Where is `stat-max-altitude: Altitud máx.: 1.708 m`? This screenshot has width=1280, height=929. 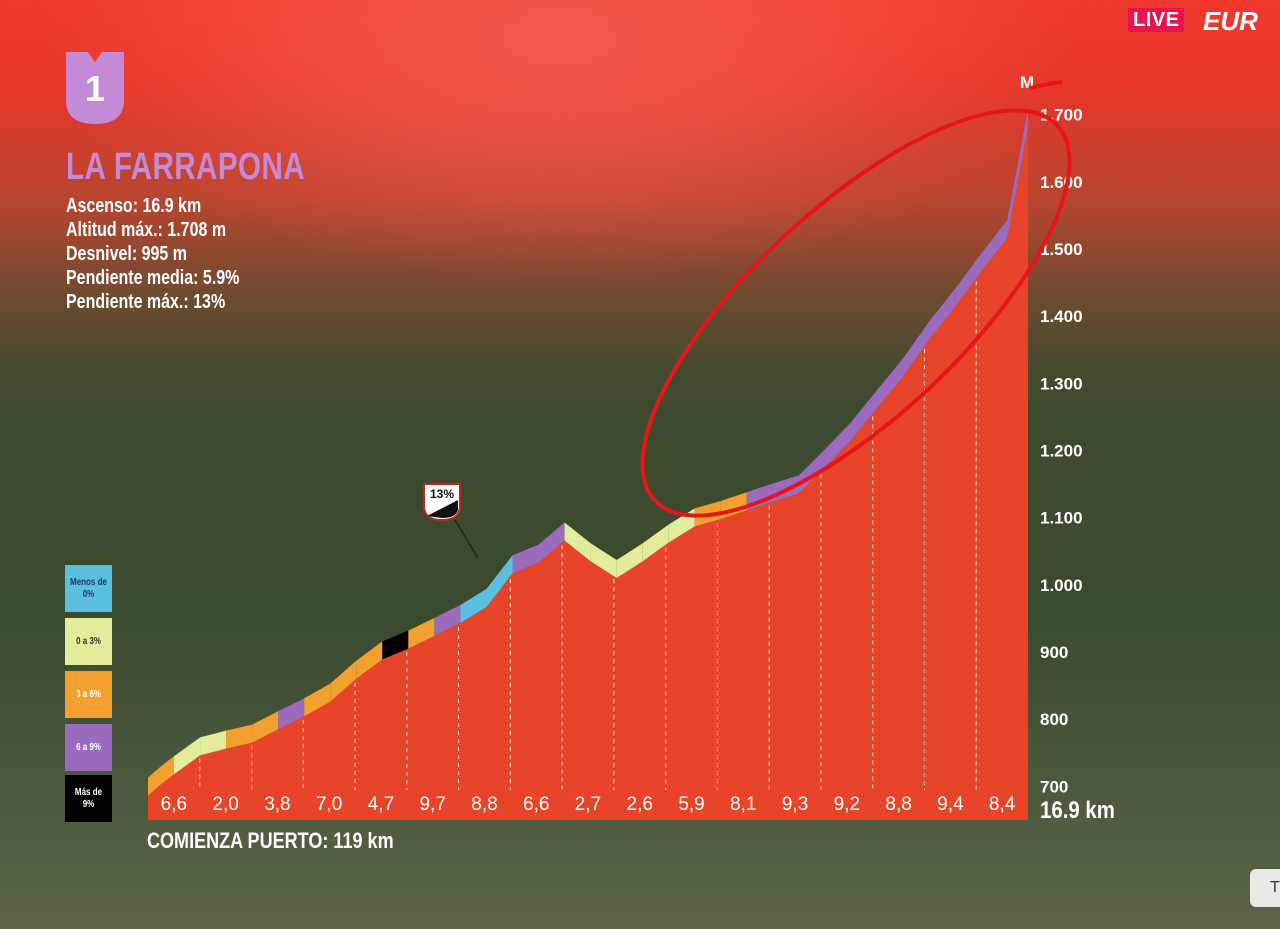
stat-max-altitude: Altitud máx.: 1.708 m is located at coordinates (146, 230).